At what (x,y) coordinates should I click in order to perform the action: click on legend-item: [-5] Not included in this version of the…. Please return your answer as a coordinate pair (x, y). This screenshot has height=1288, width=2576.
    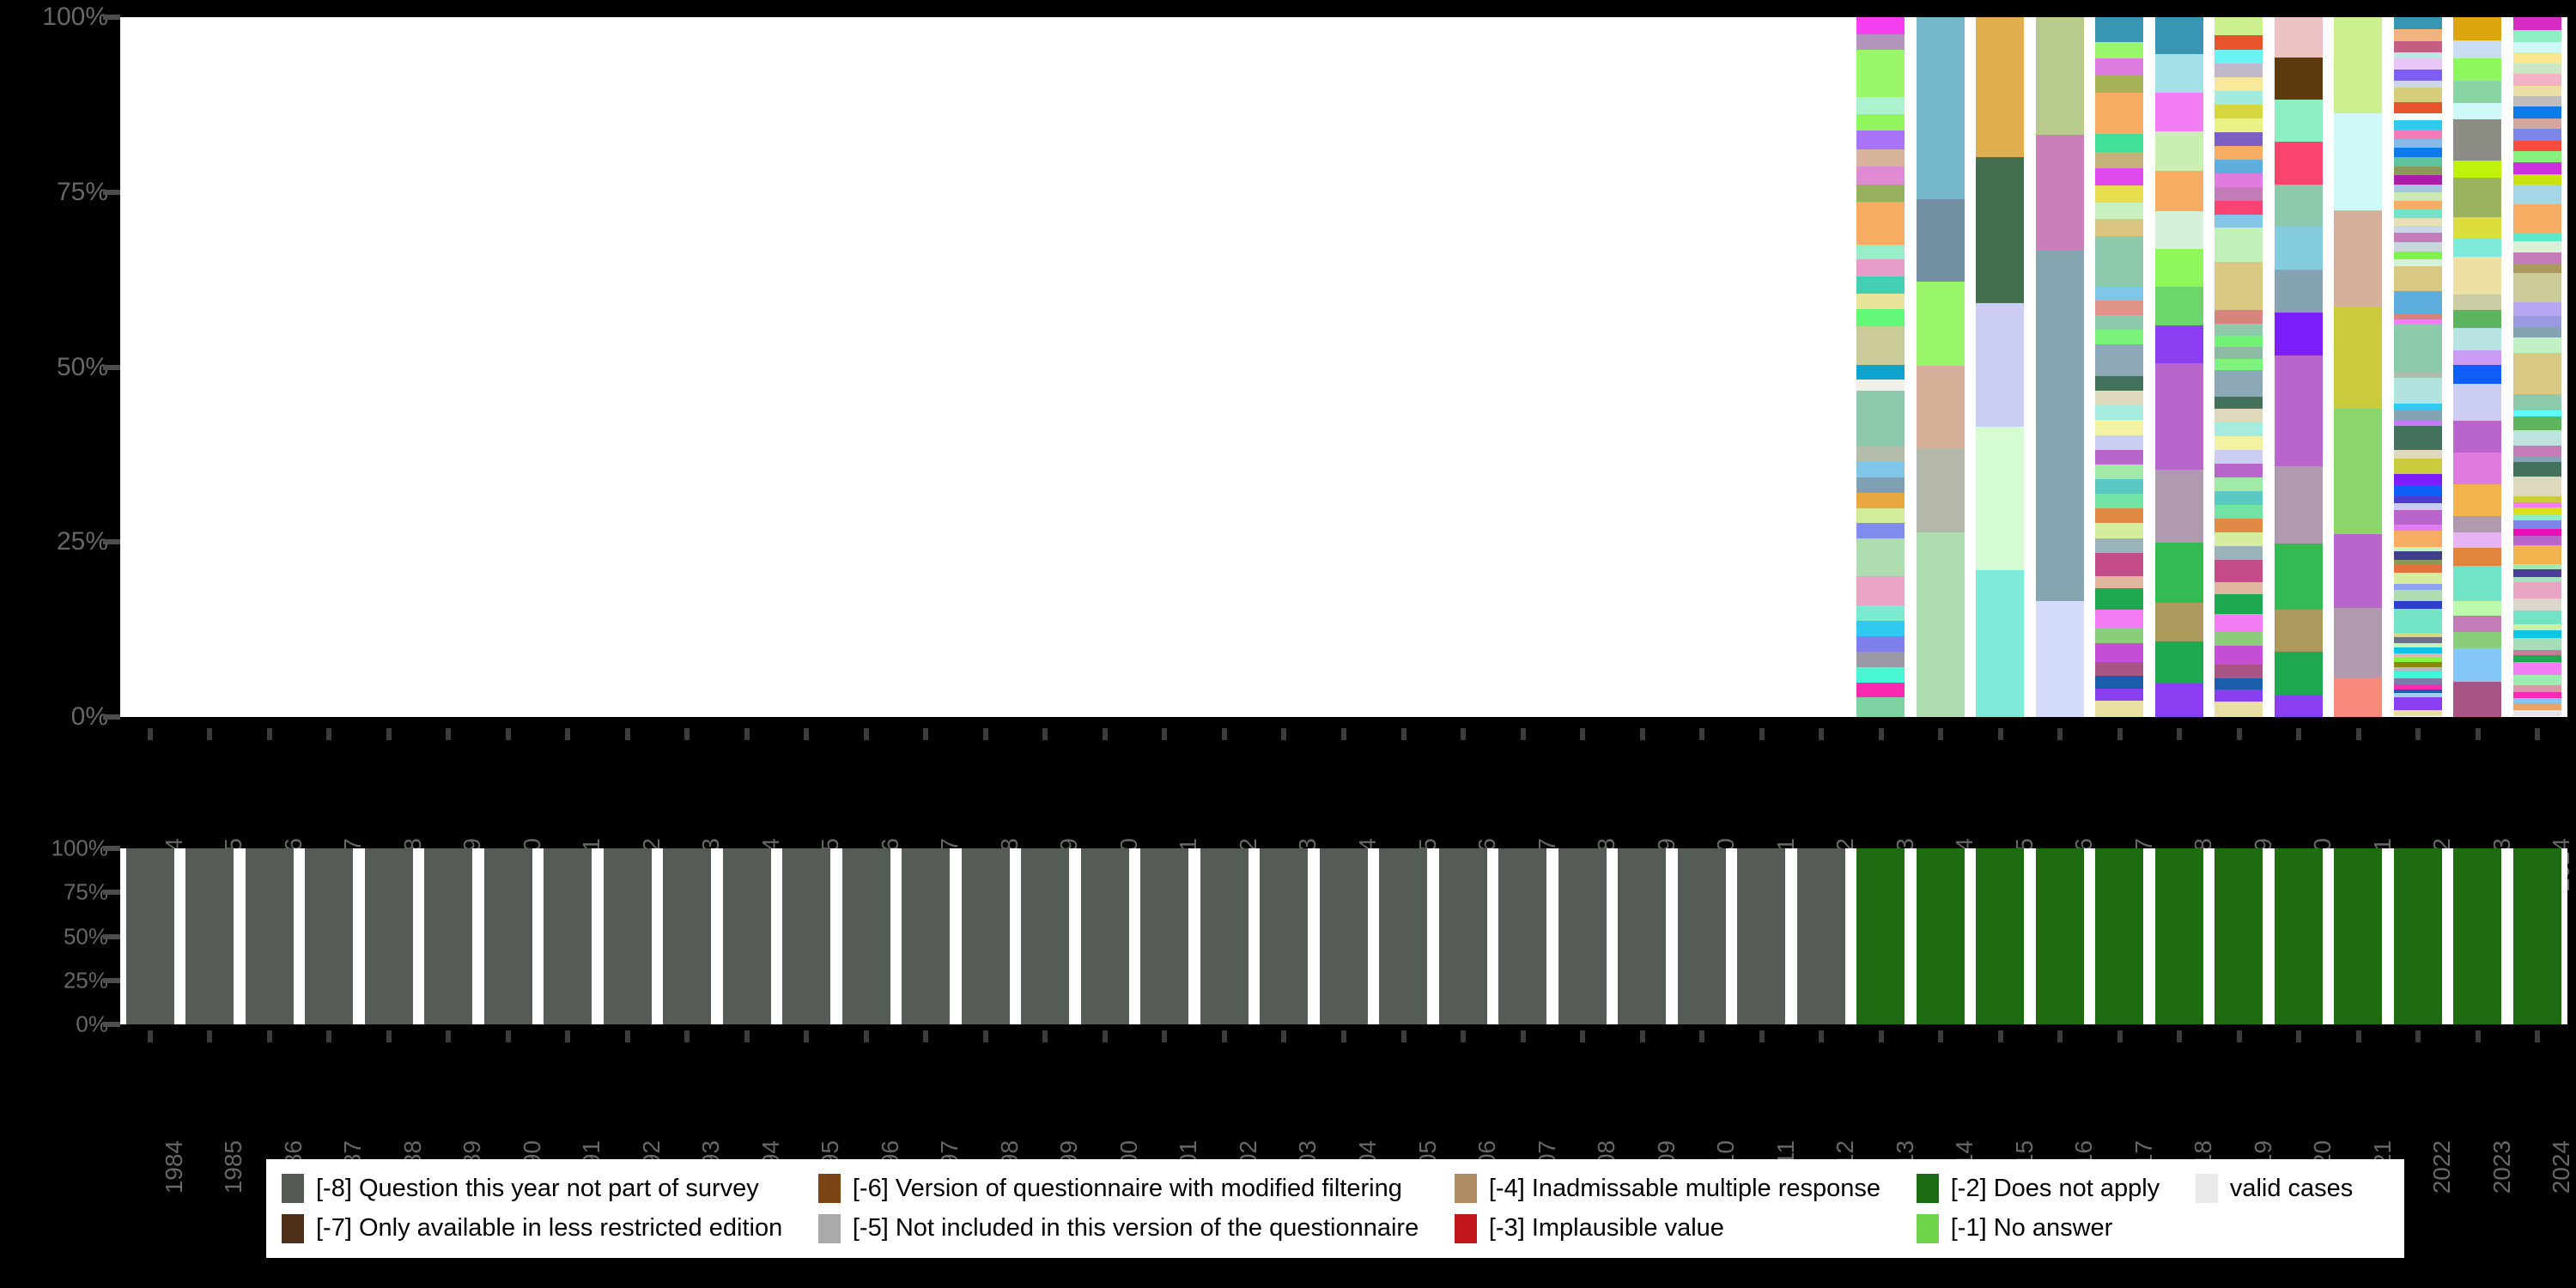
    Looking at the image, I should click on (1136, 1228).